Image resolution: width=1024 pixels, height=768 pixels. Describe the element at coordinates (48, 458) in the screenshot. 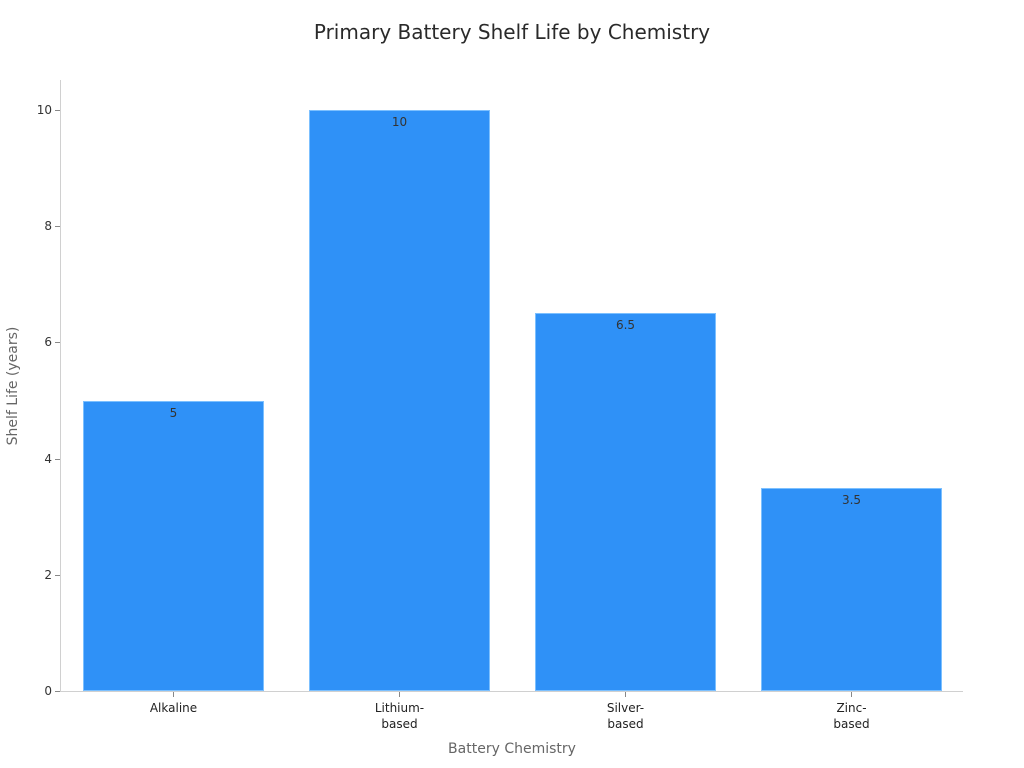

I see `y-tick-label: 4` at that location.